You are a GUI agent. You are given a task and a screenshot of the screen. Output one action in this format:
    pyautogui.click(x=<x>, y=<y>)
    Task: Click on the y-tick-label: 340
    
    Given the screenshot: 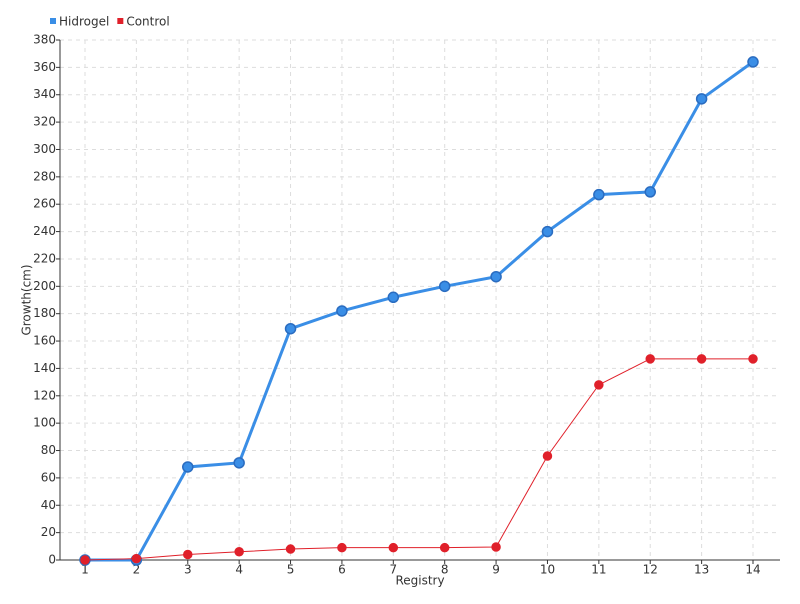 What is the action you would take?
    pyautogui.click(x=44, y=94)
    